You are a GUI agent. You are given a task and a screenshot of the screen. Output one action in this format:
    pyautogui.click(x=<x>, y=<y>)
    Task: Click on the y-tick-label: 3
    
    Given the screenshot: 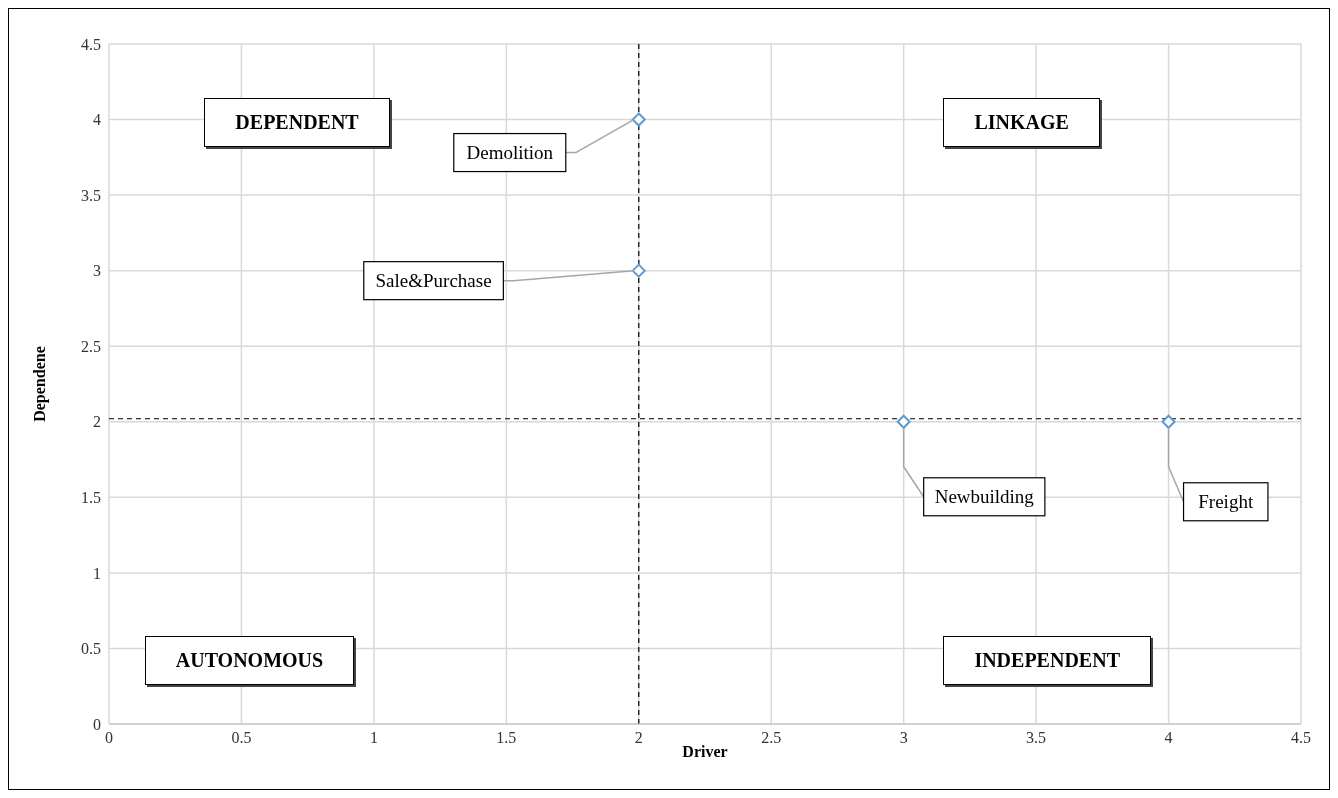 What is the action you would take?
    pyautogui.click(x=97, y=271)
    